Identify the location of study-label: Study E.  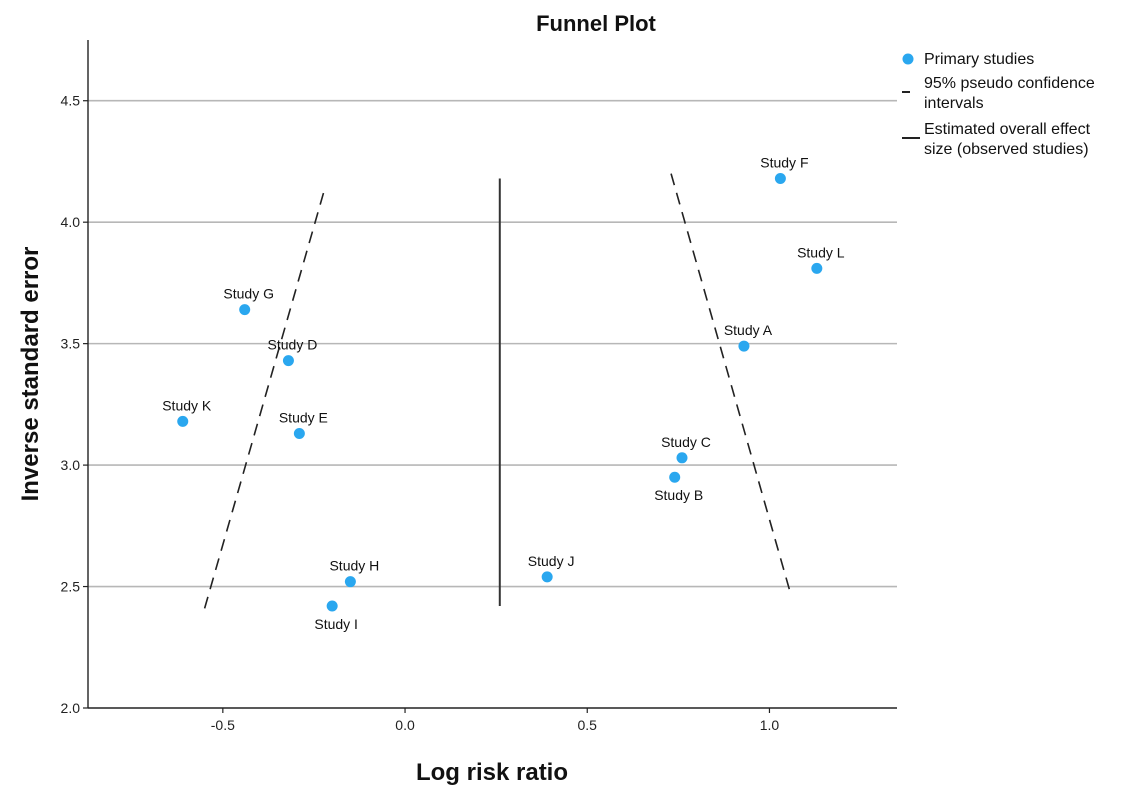
(303, 418).